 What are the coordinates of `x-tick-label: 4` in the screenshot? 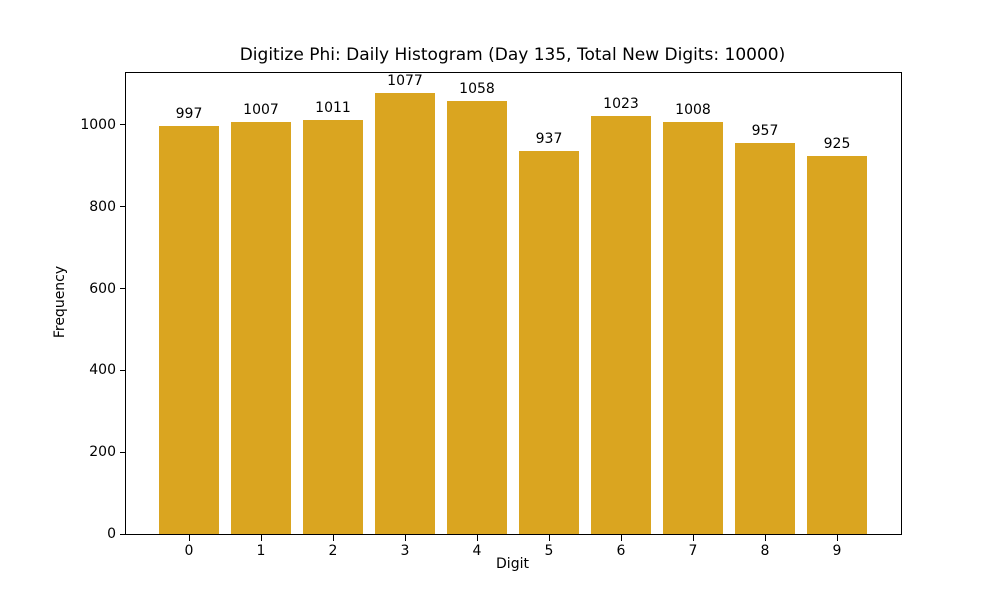 It's located at (477, 551).